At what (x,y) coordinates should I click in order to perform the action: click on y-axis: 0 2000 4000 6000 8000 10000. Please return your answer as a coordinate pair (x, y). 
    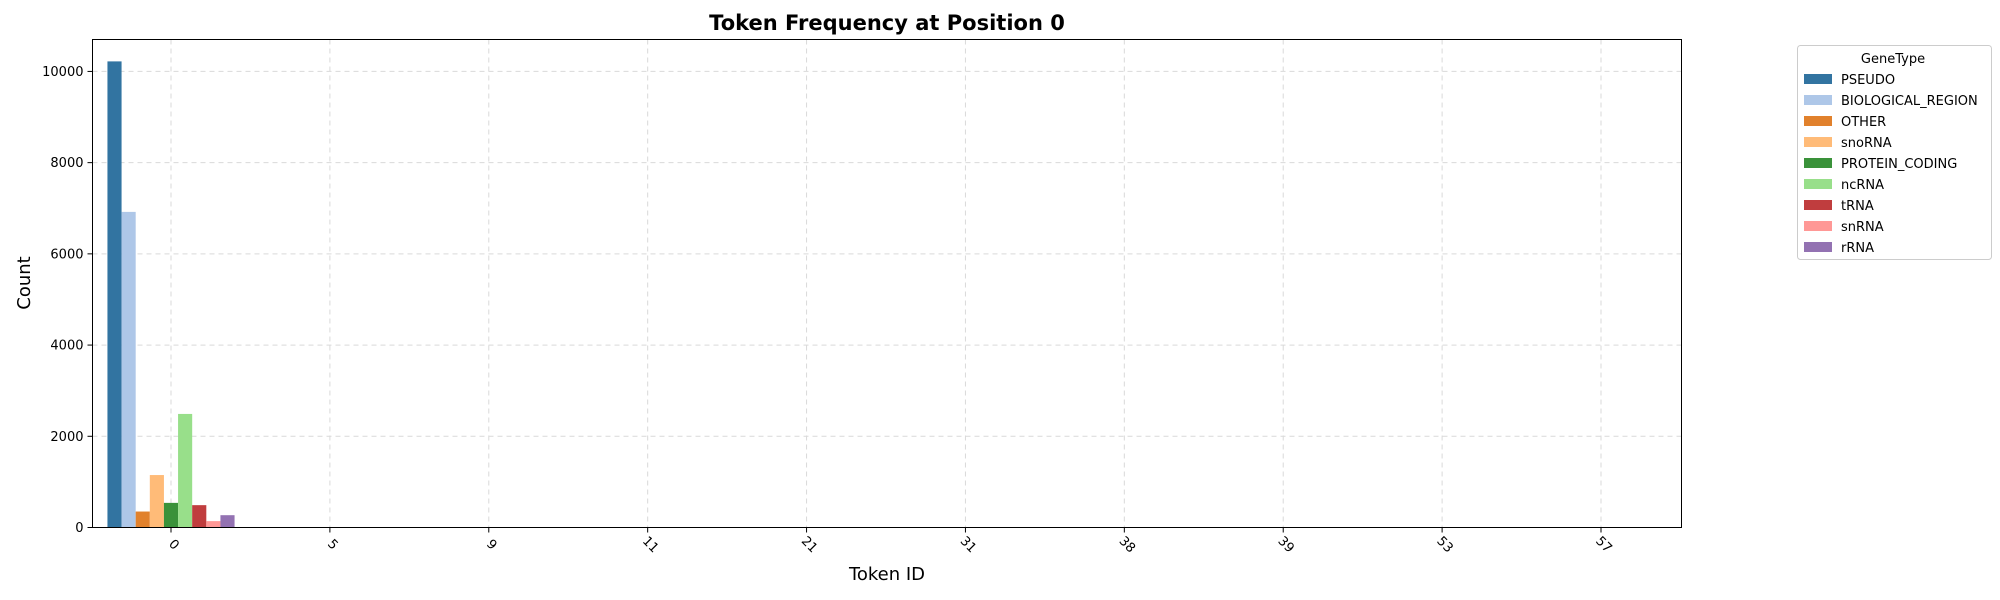
    Looking at the image, I should click on (67, 300).